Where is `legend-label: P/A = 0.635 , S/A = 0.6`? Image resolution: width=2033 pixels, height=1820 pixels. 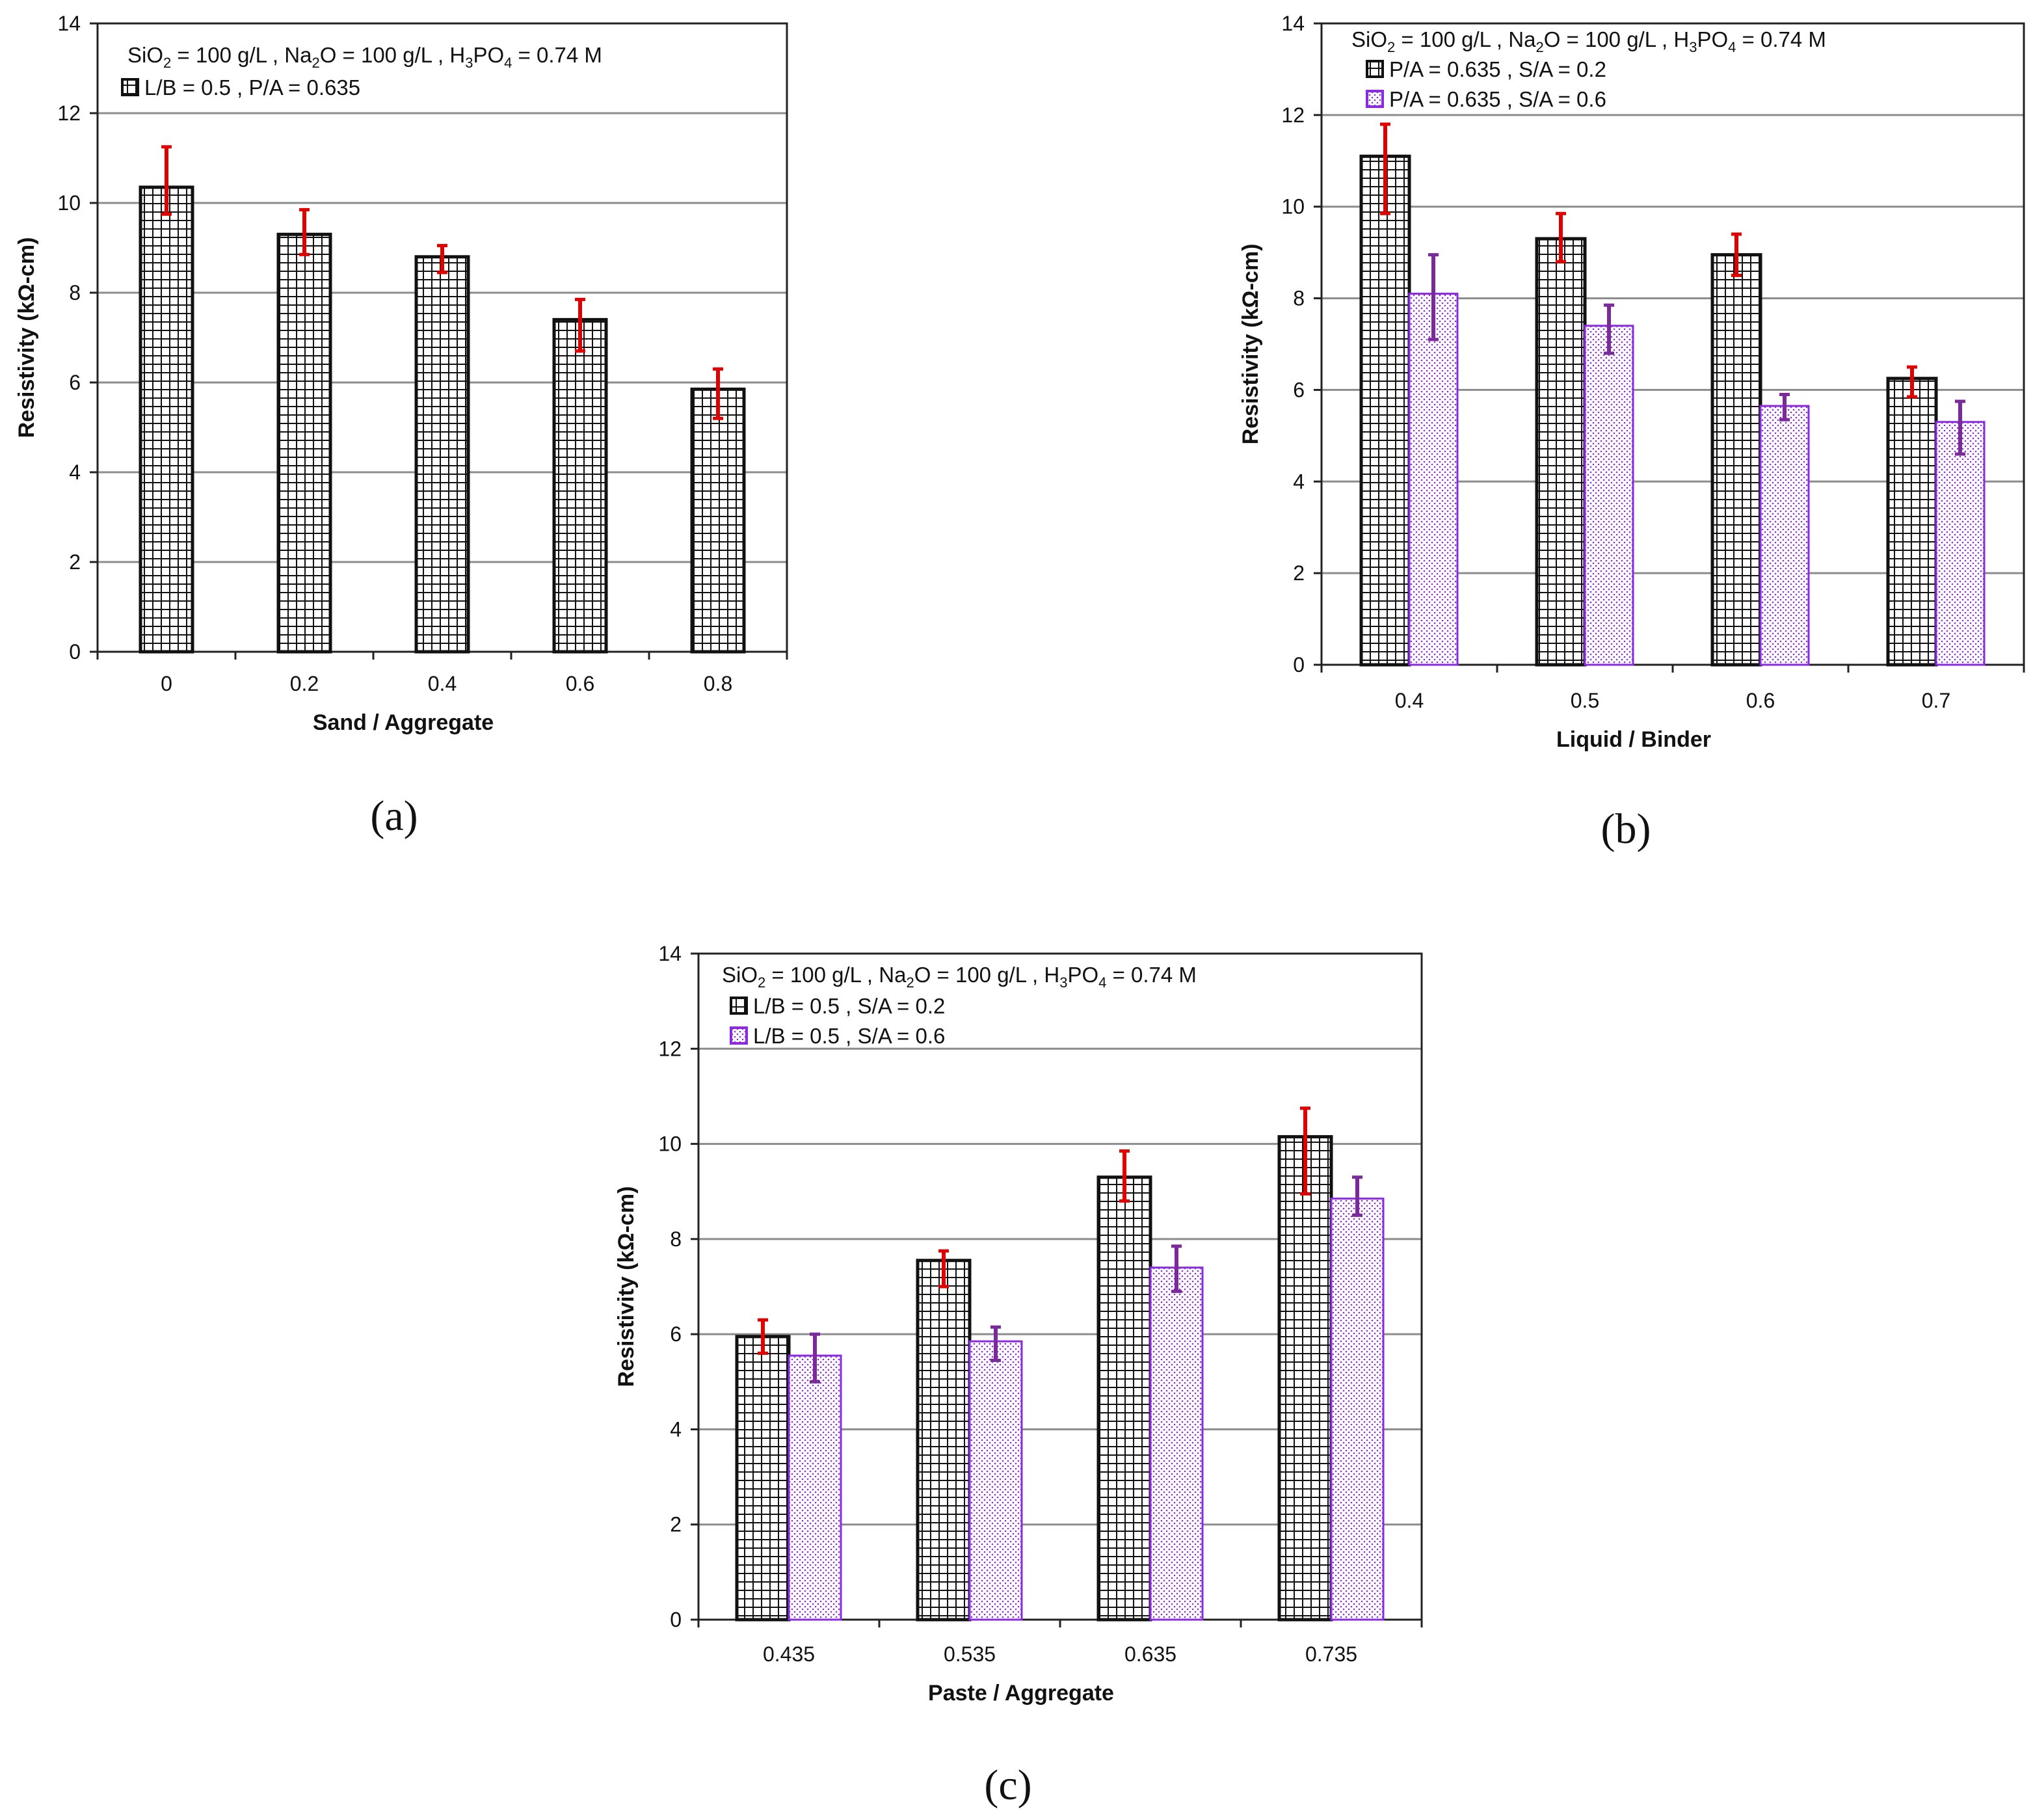
legend-label: P/A = 0.635 , S/A = 0.6 is located at coordinates (1497, 99).